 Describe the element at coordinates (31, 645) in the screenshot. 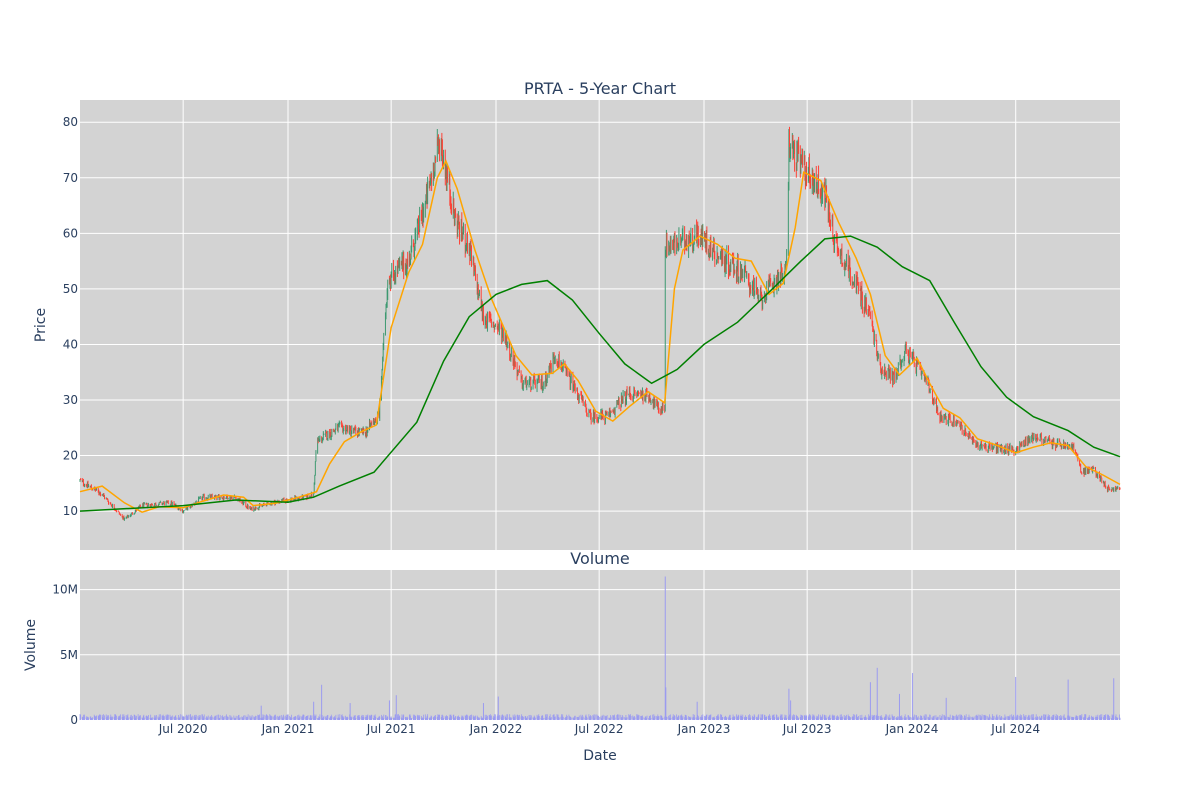

I see `volume-axis-title: Volume` at that location.